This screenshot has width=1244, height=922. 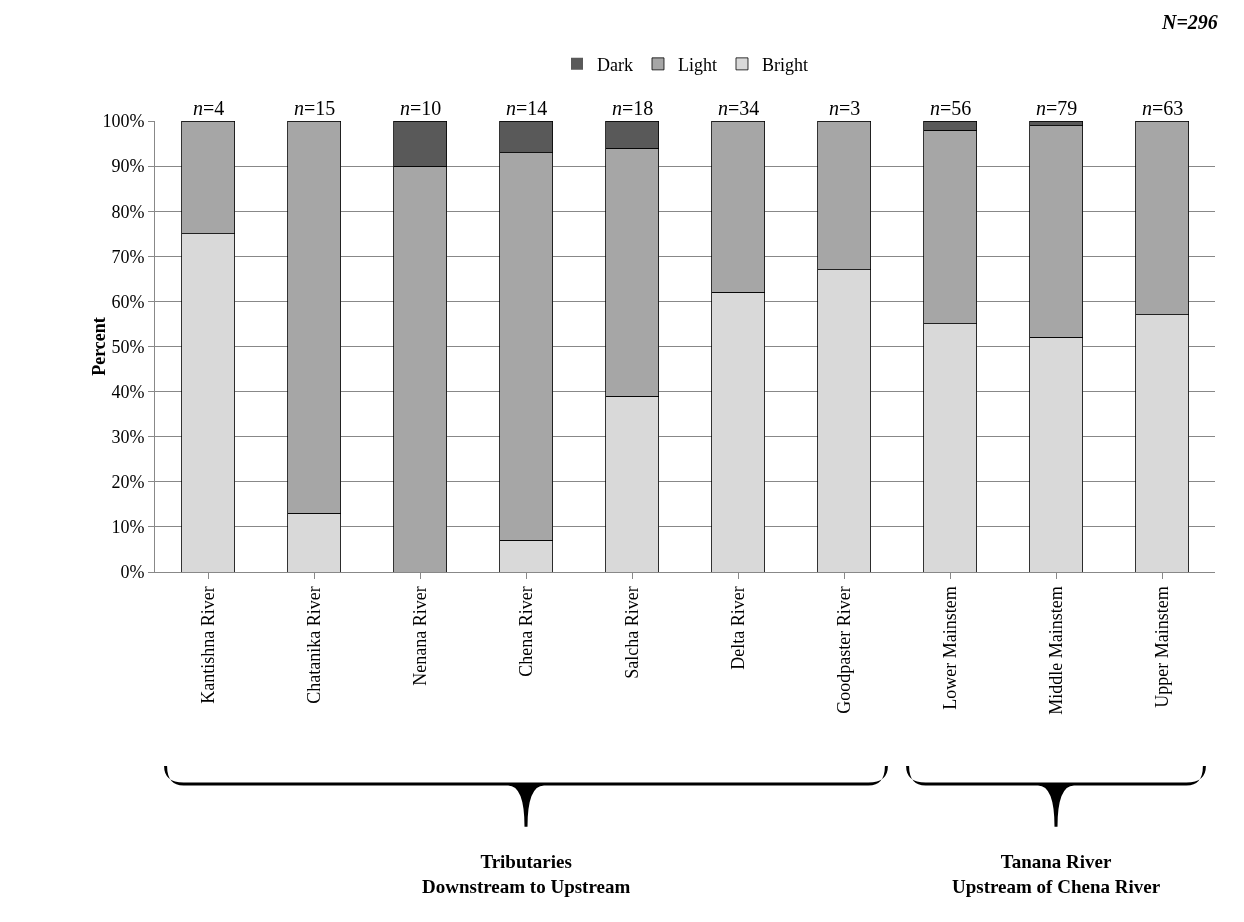 I want to click on text: Tributaries Downstream to Upstream, so click(x=526, y=874).